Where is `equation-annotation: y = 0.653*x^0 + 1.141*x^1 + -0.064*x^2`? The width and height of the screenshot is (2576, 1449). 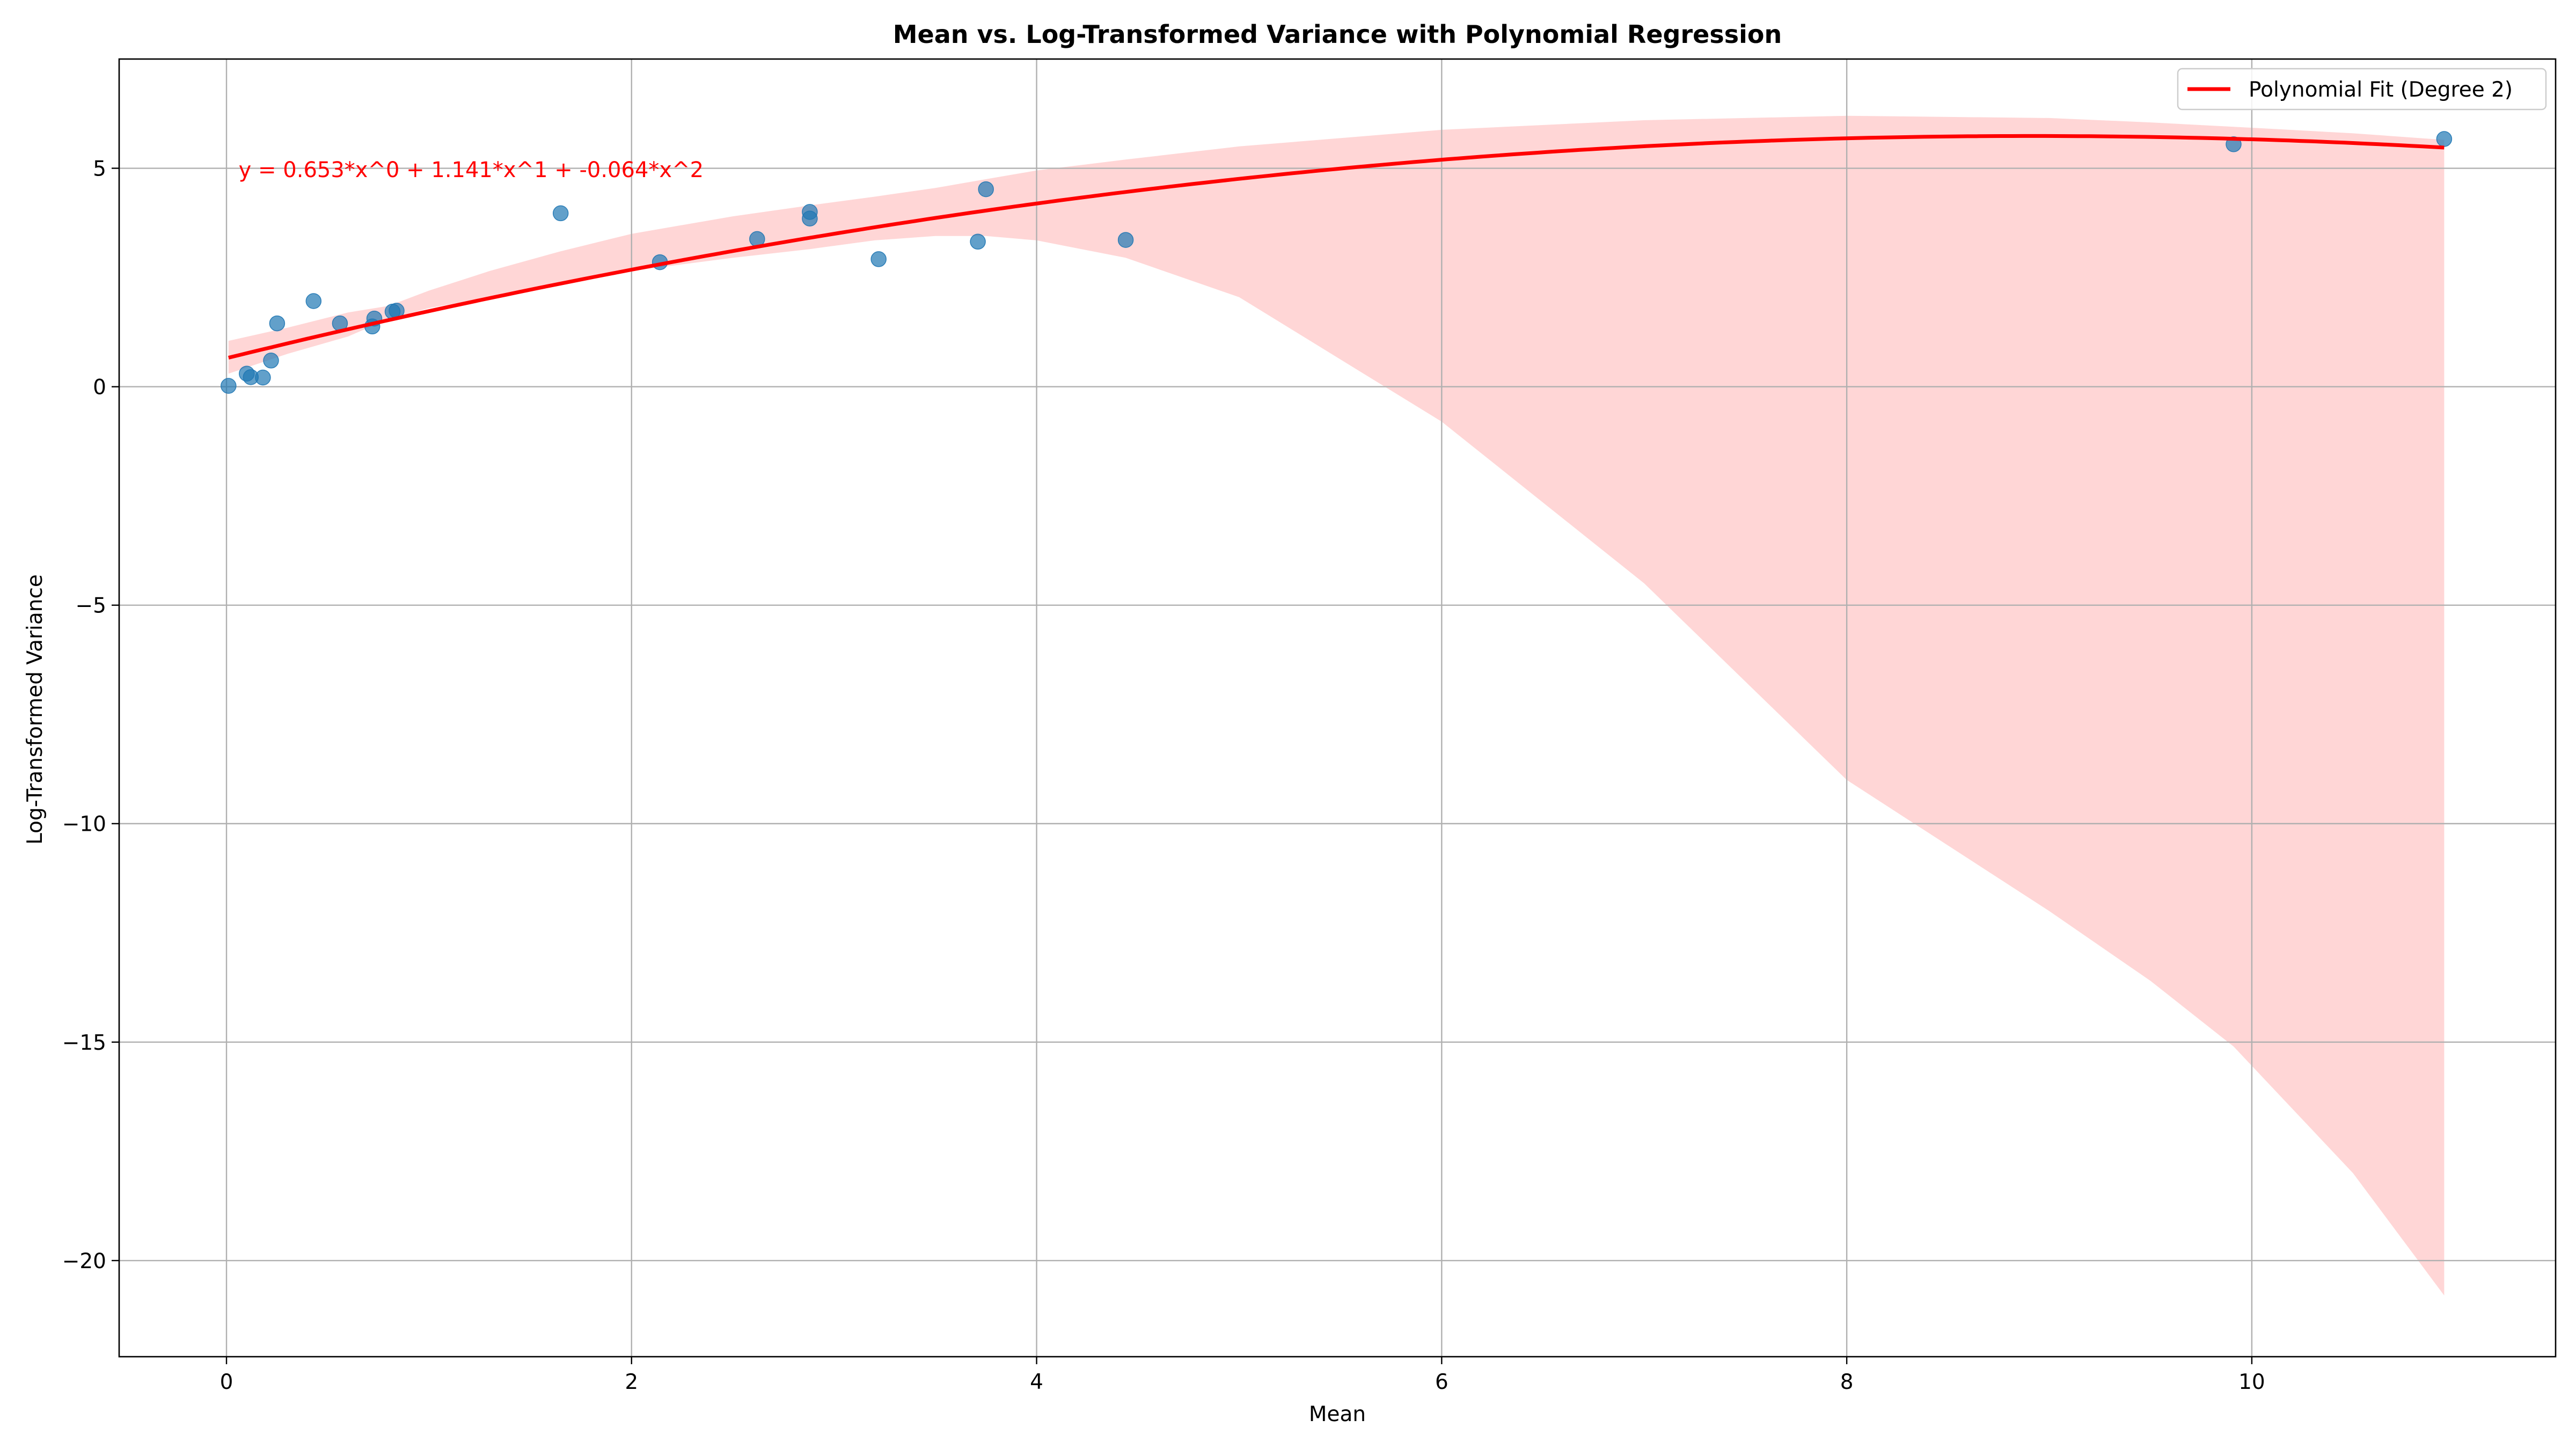 equation-annotation: y = 0.653*x^0 + 1.141*x^1 + -0.064*x^2 is located at coordinates (471, 170).